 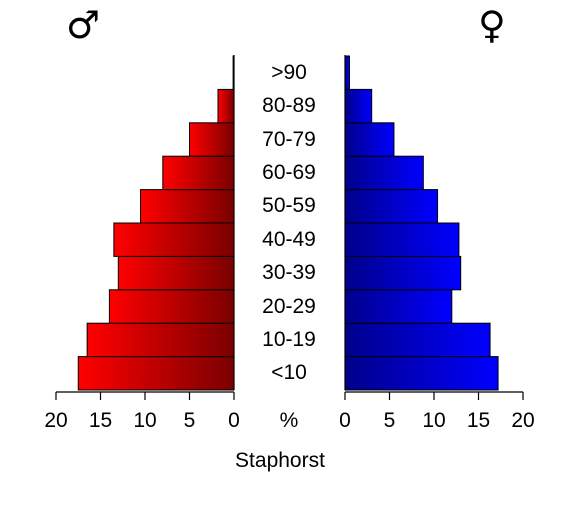 What do you see at coordinates (234, 420) in the screenshot?
I see `male-tick-label: 0` at bounding box center [234, 420].